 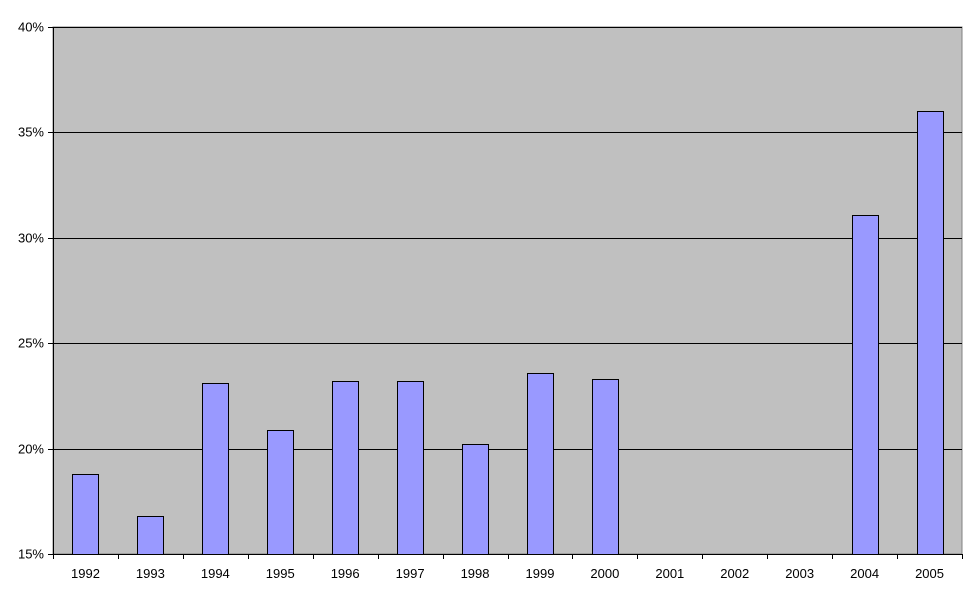 What do you see at coordinates (345, 573) in the screenshot?
I see `x-tick-label: 1996` at bounding box center [345, 573].